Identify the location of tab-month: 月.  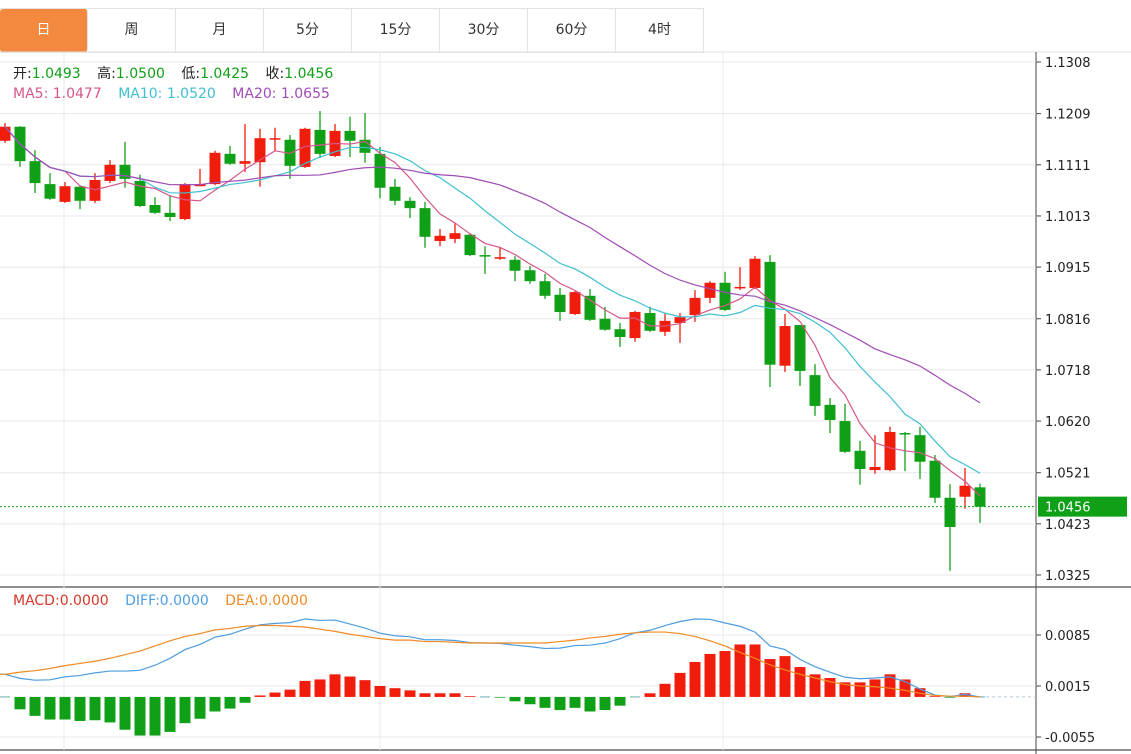
(220, 30).